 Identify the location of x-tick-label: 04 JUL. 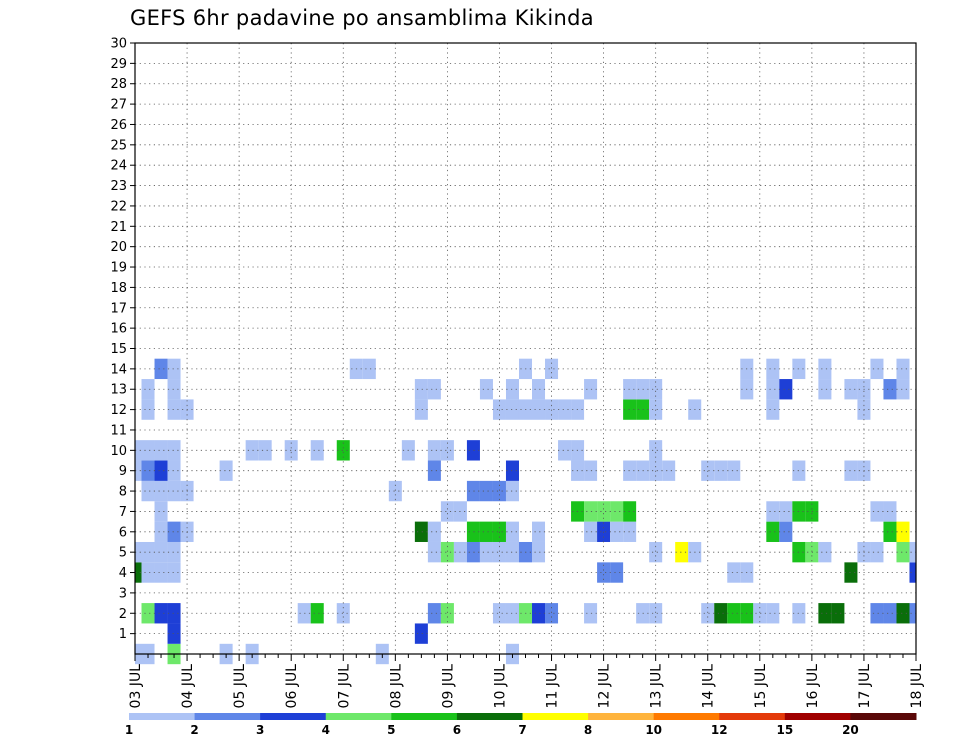
(188, 686).